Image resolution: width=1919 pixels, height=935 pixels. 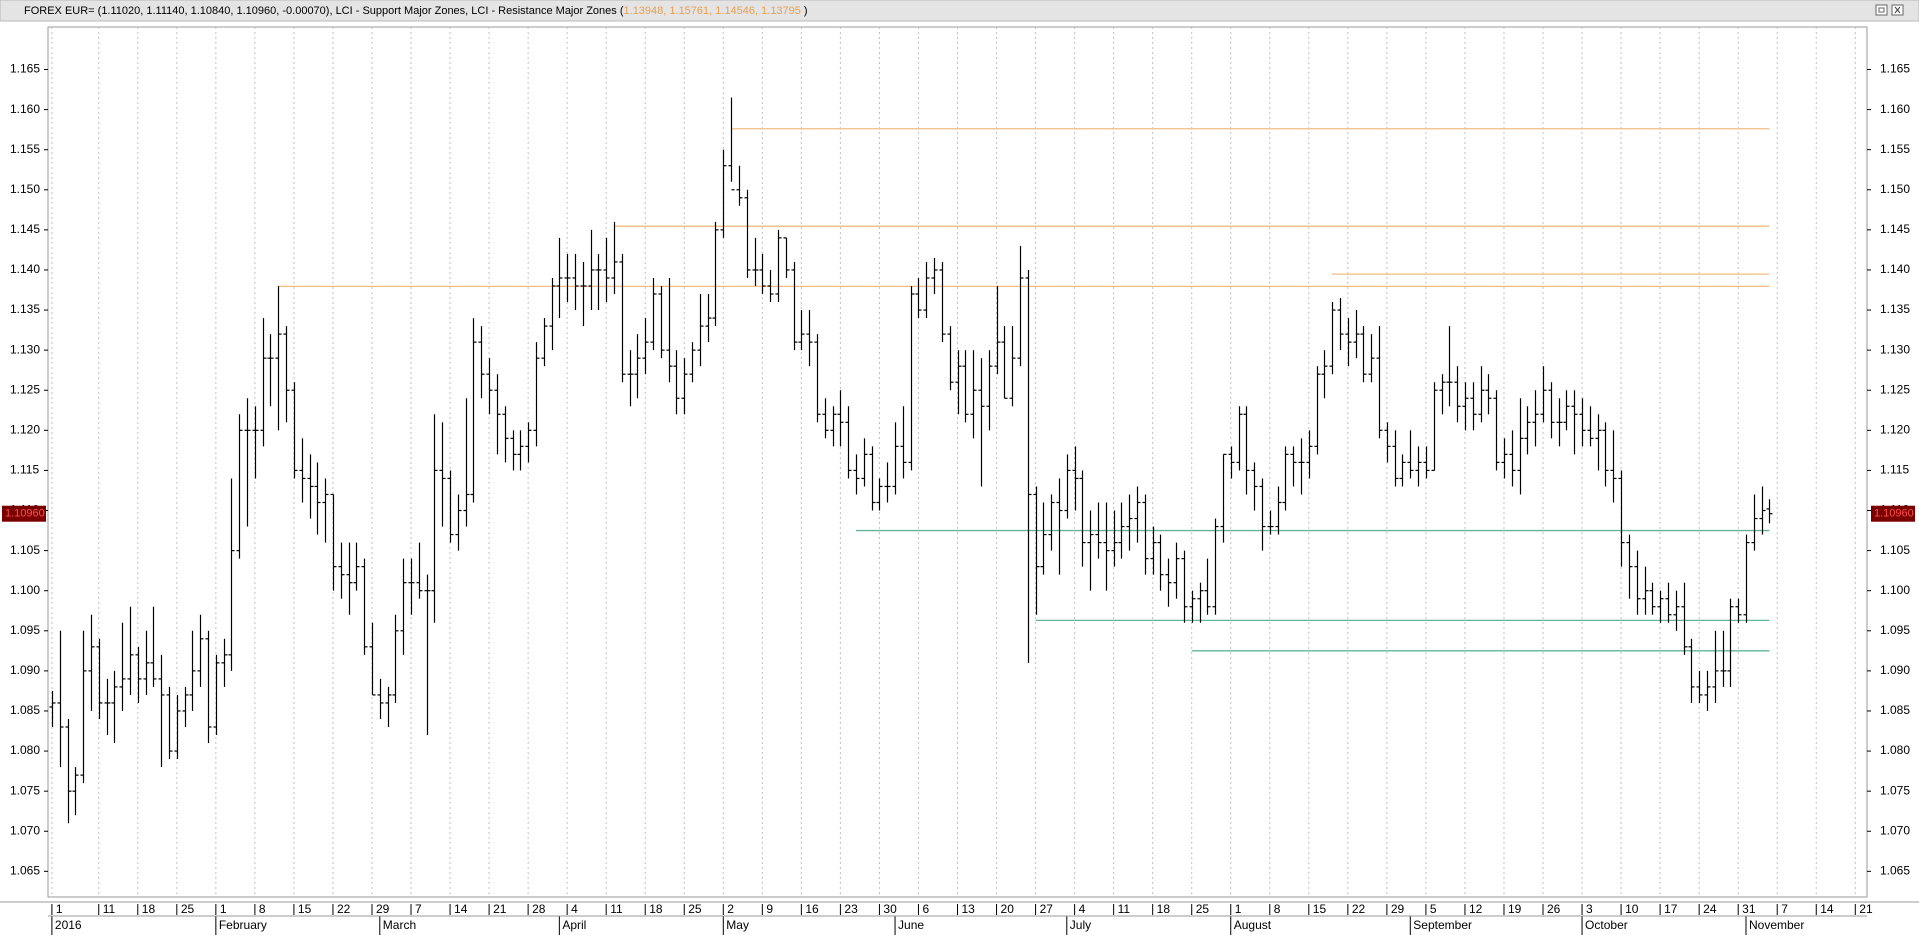 I want to click on month-label: May, so click(x=737, y=925).